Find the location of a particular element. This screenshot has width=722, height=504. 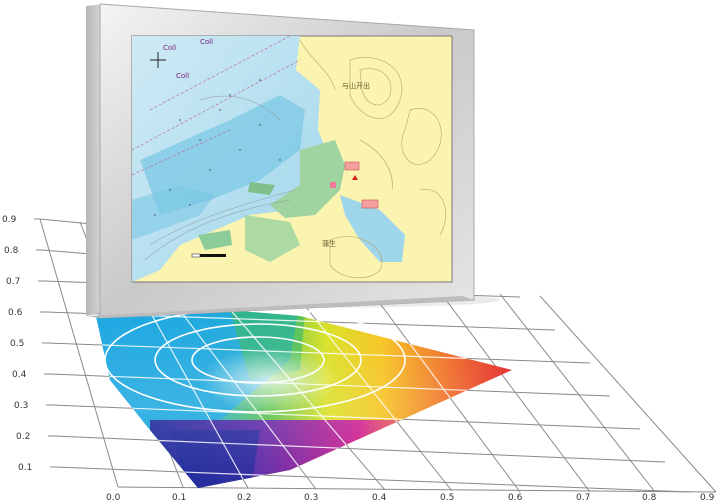

x-axis-ticks: 0.0 0.1 0.2 0.3 0.4 0.5 0.6 0.7 0.8 0.9 is located at coordinates (410, 498).